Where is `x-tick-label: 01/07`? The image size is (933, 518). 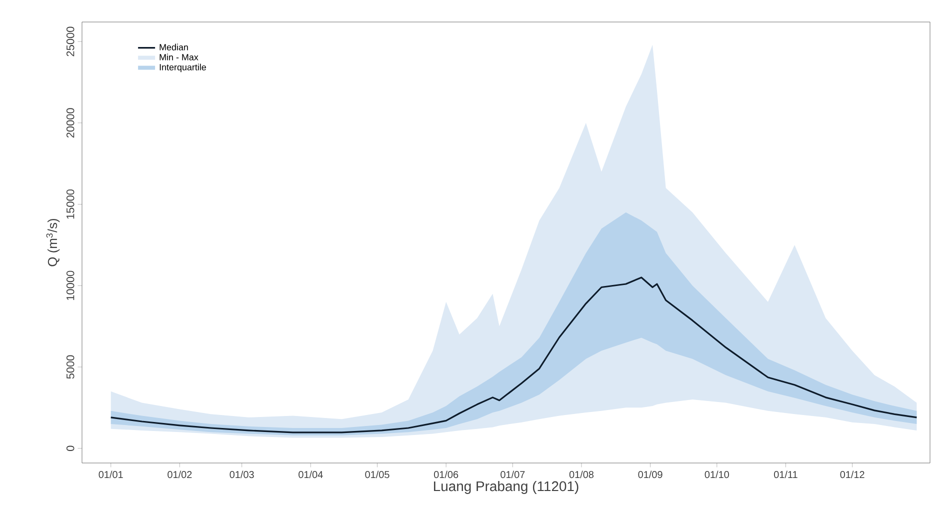
x-tick-label: 01/07 is located at coordinates (512, 474).